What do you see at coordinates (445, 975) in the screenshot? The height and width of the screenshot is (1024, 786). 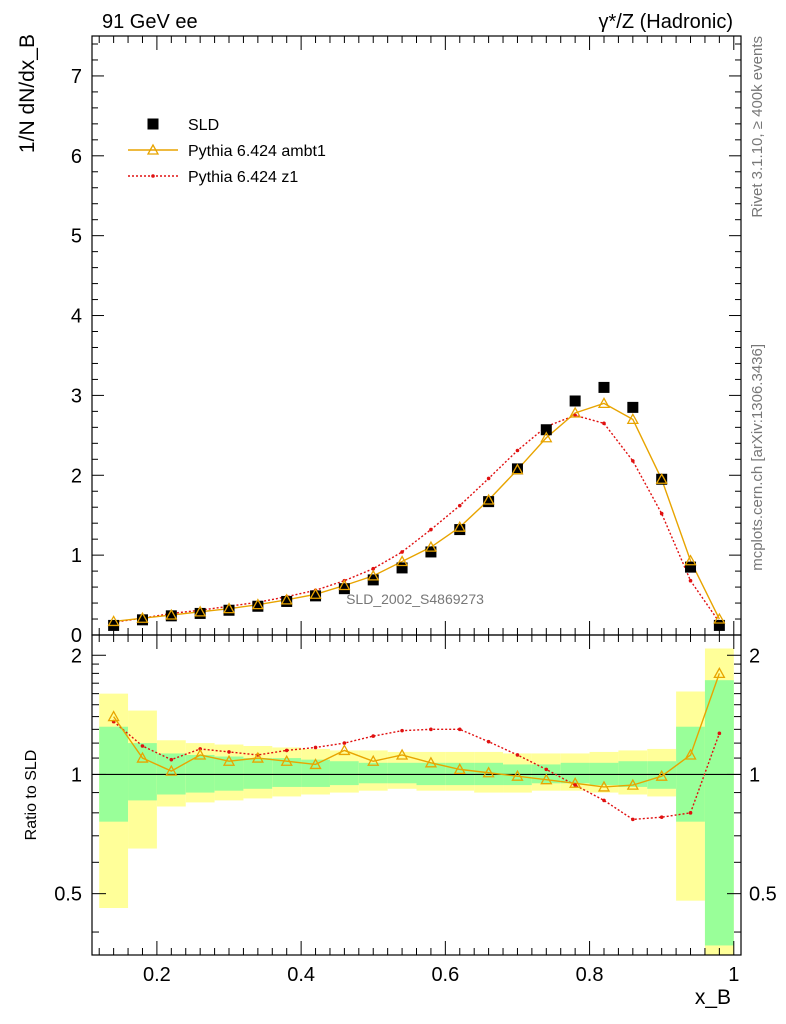 I see `x-tick-label: 0.6` at bounding box center [445, 975].